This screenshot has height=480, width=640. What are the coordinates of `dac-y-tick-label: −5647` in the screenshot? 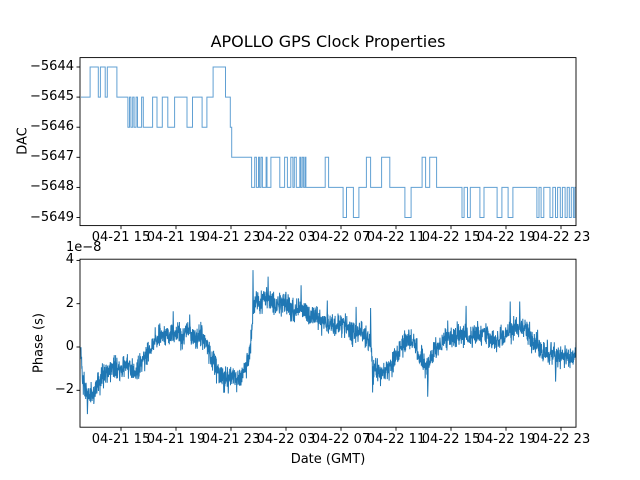 It's located at (52, 157).